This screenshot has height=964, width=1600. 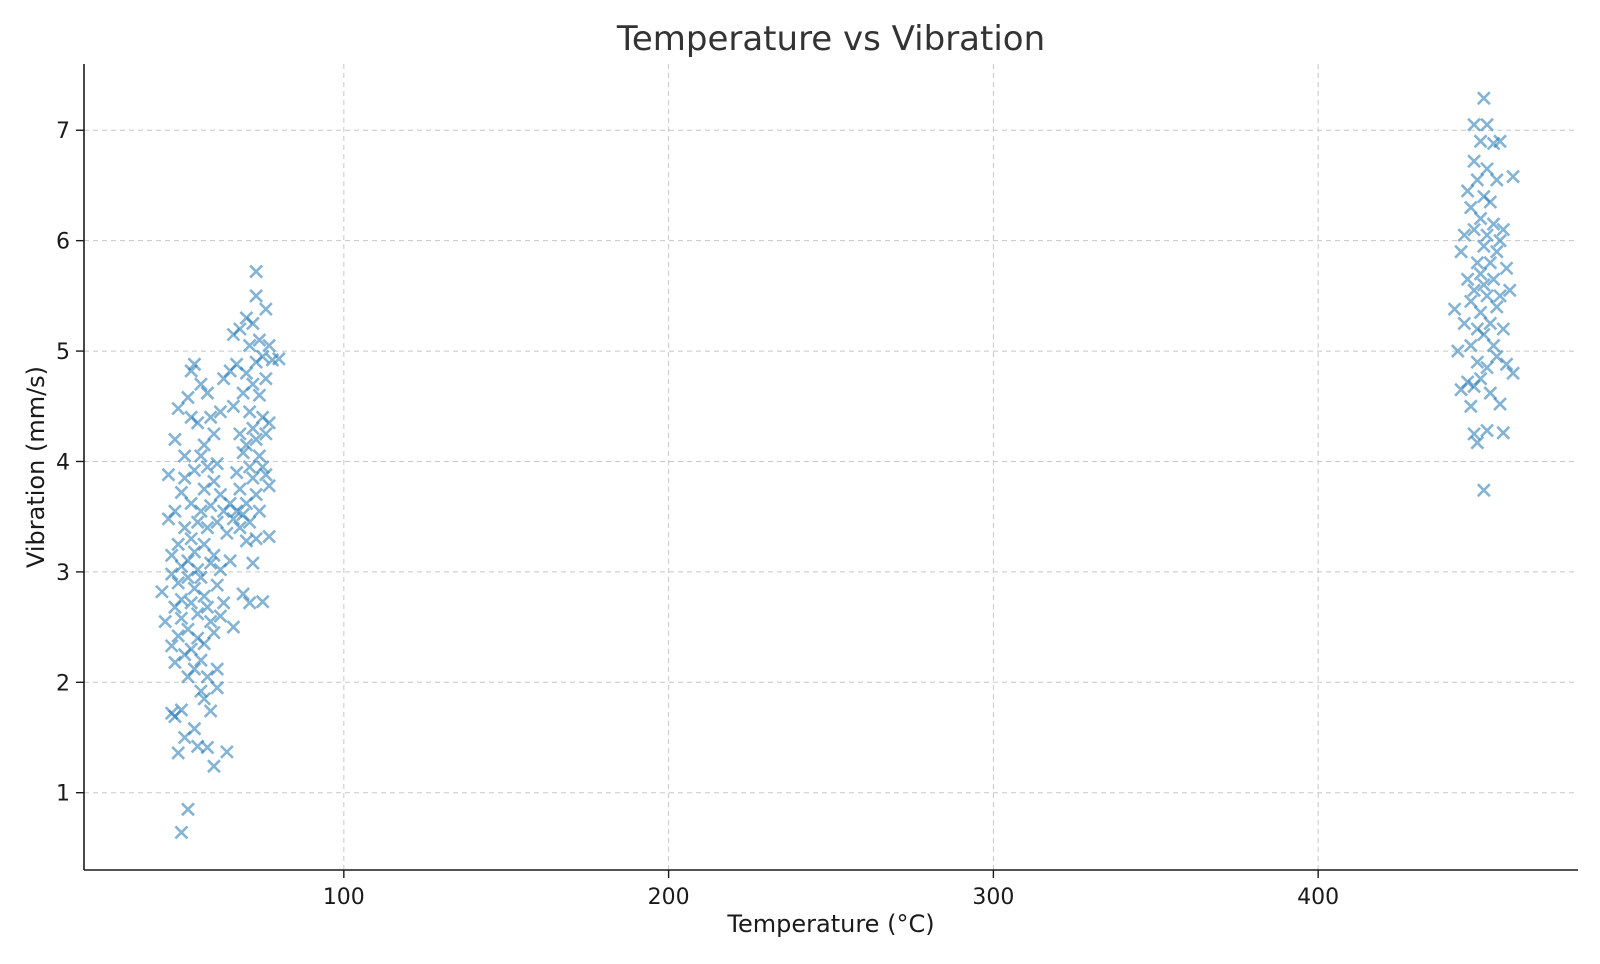 What do you see at coordinates (63, 131) in the screenshot?
I see `y-tick-label: 7` at bounding box center [63, 131].